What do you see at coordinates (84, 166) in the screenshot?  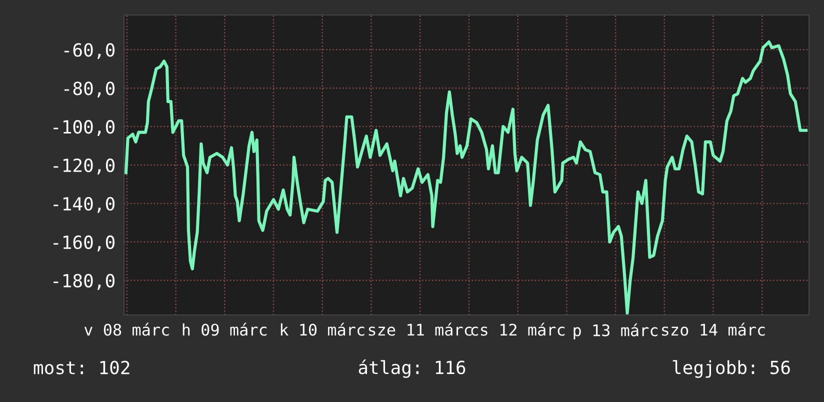 I see `y-tick-label: -120,0` at bounding box center [84, 166].